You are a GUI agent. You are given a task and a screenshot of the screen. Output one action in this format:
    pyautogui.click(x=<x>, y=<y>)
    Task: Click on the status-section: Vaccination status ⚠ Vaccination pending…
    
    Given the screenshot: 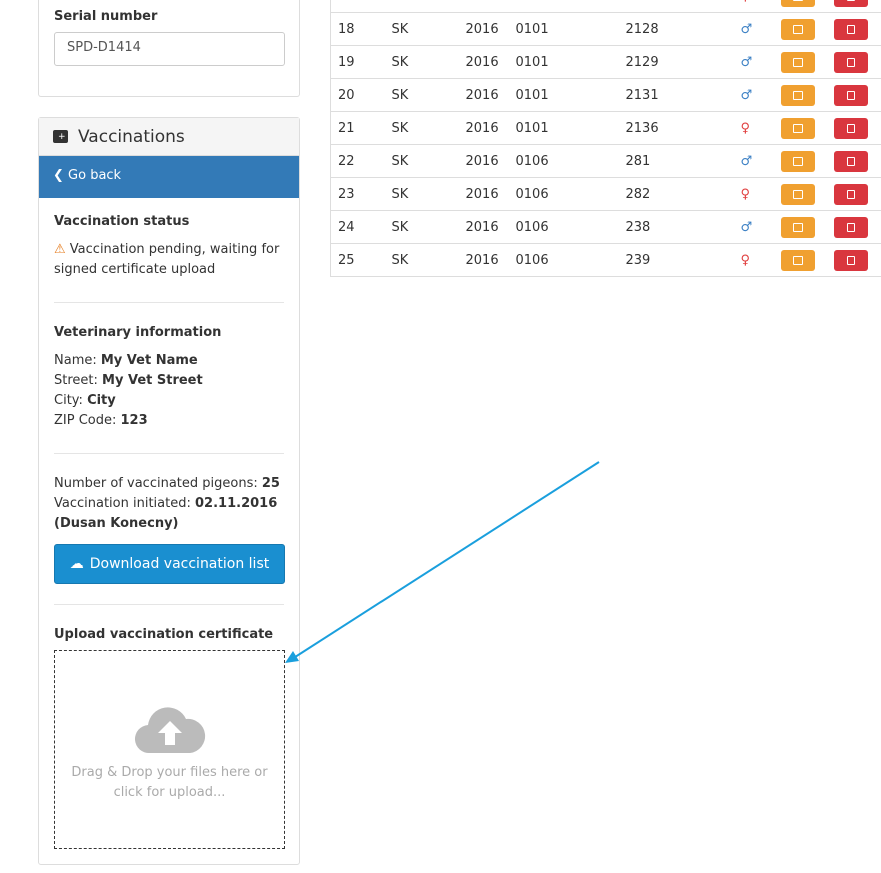 What is the action you would take?
    pyautogui.click(x=169, y=246)
    